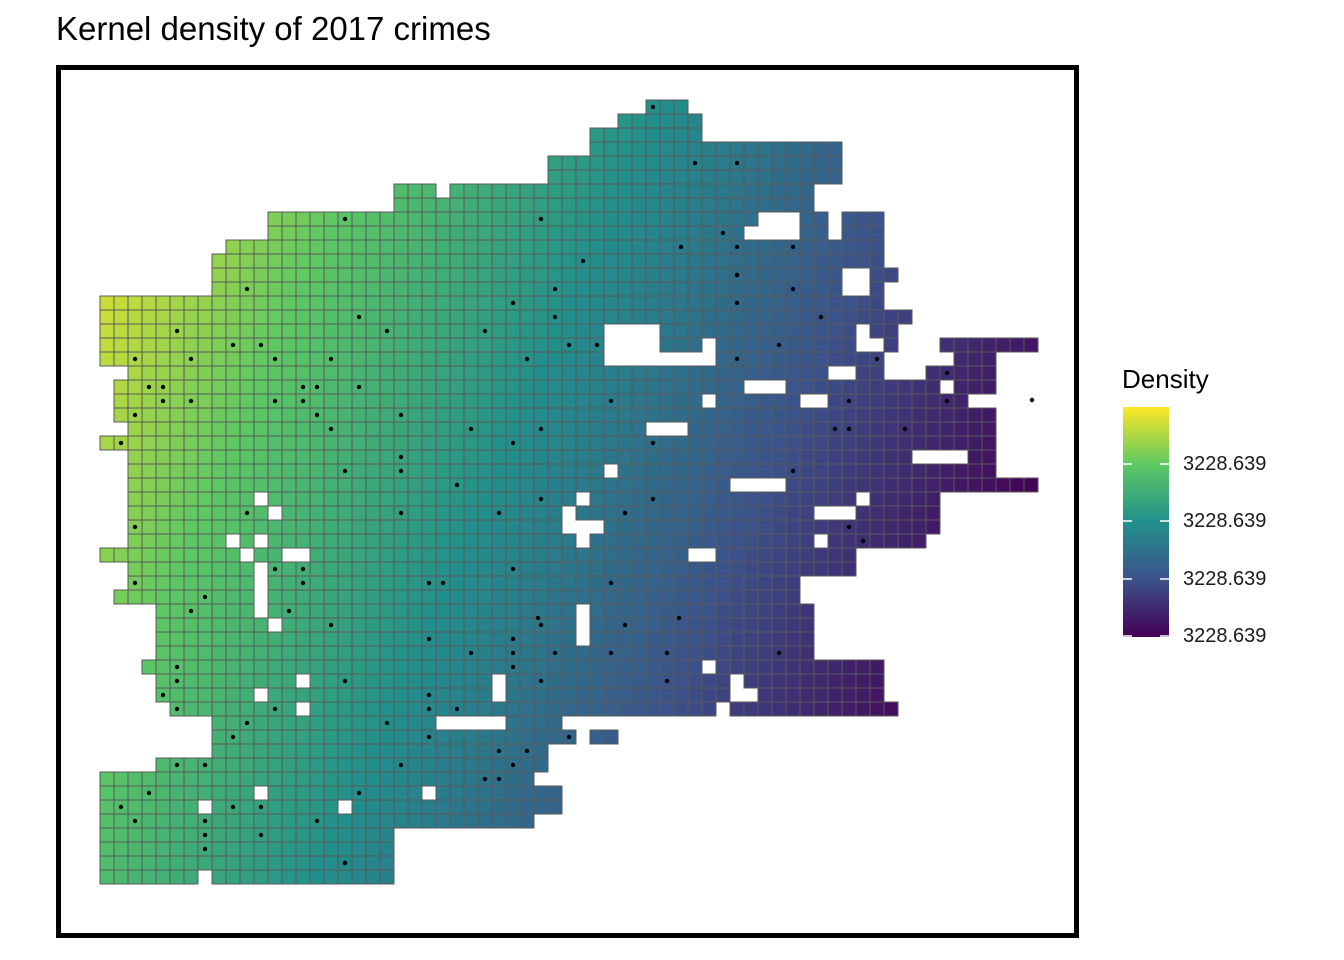 The width and height of the screenshot is (1344, 960). I want to click on legend-tick-label: 3228.639, so click(1225, 521).